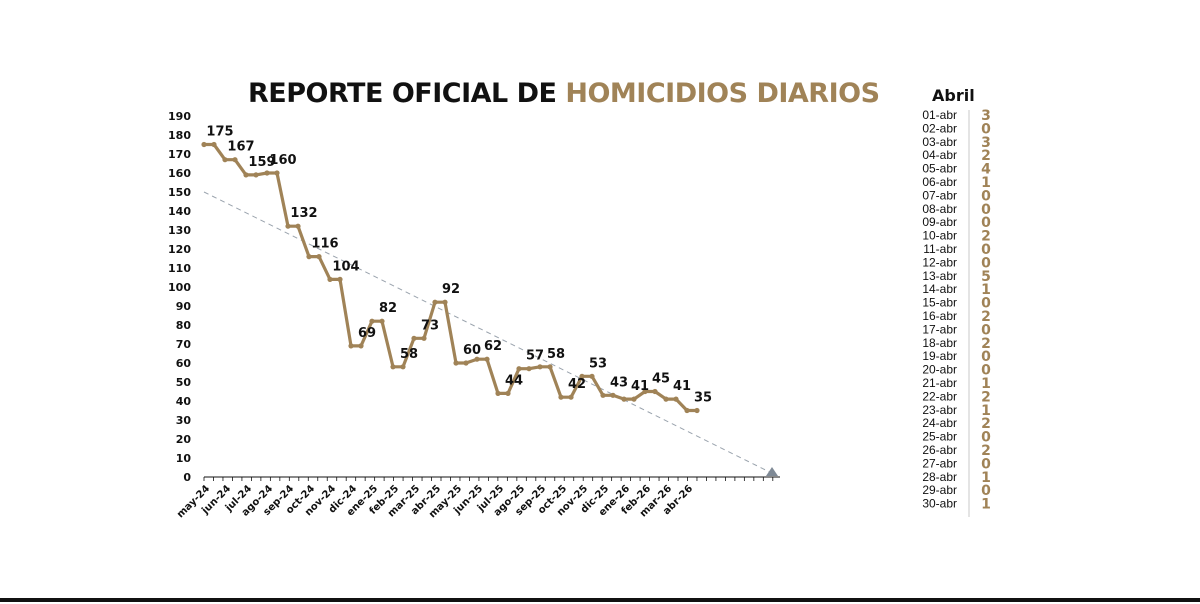 The width and height of the screenshot is (1200, 604). Describe the element at coordinates (179, 287) in the screenshot. I see `y-tick-label: 100` at that location.